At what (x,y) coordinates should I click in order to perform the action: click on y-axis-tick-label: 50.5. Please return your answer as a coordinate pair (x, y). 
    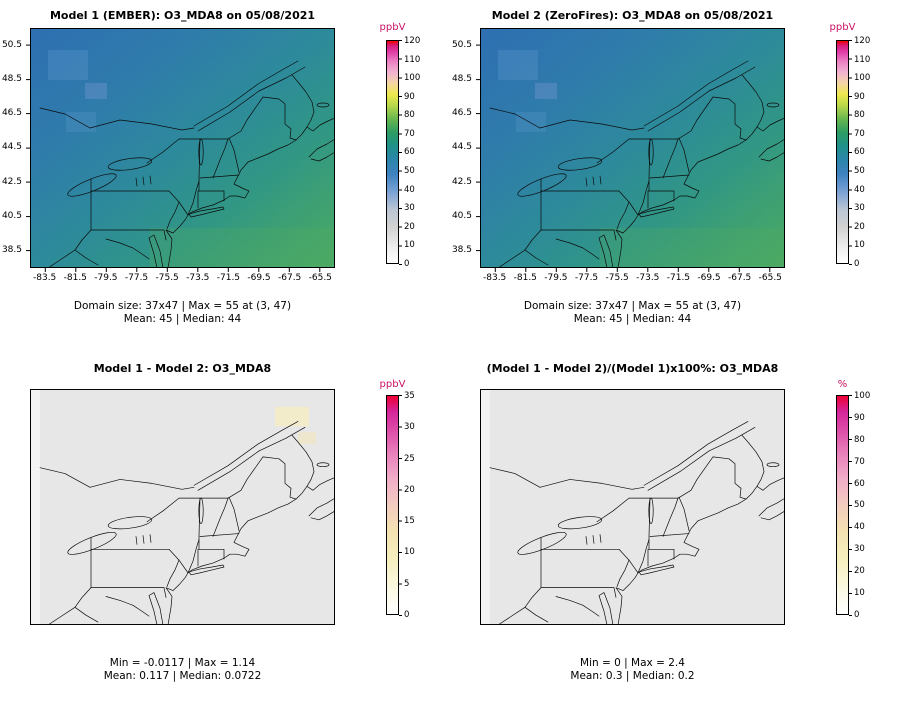
    Looking at the image, I should click on (461, 45).